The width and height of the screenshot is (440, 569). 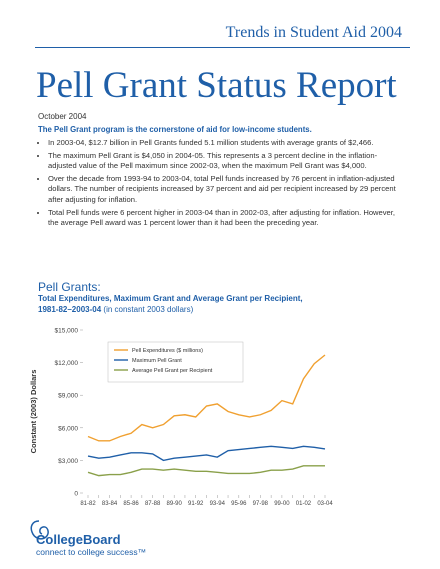 I want to click on date: October 2004, so click(x=62, y=116).